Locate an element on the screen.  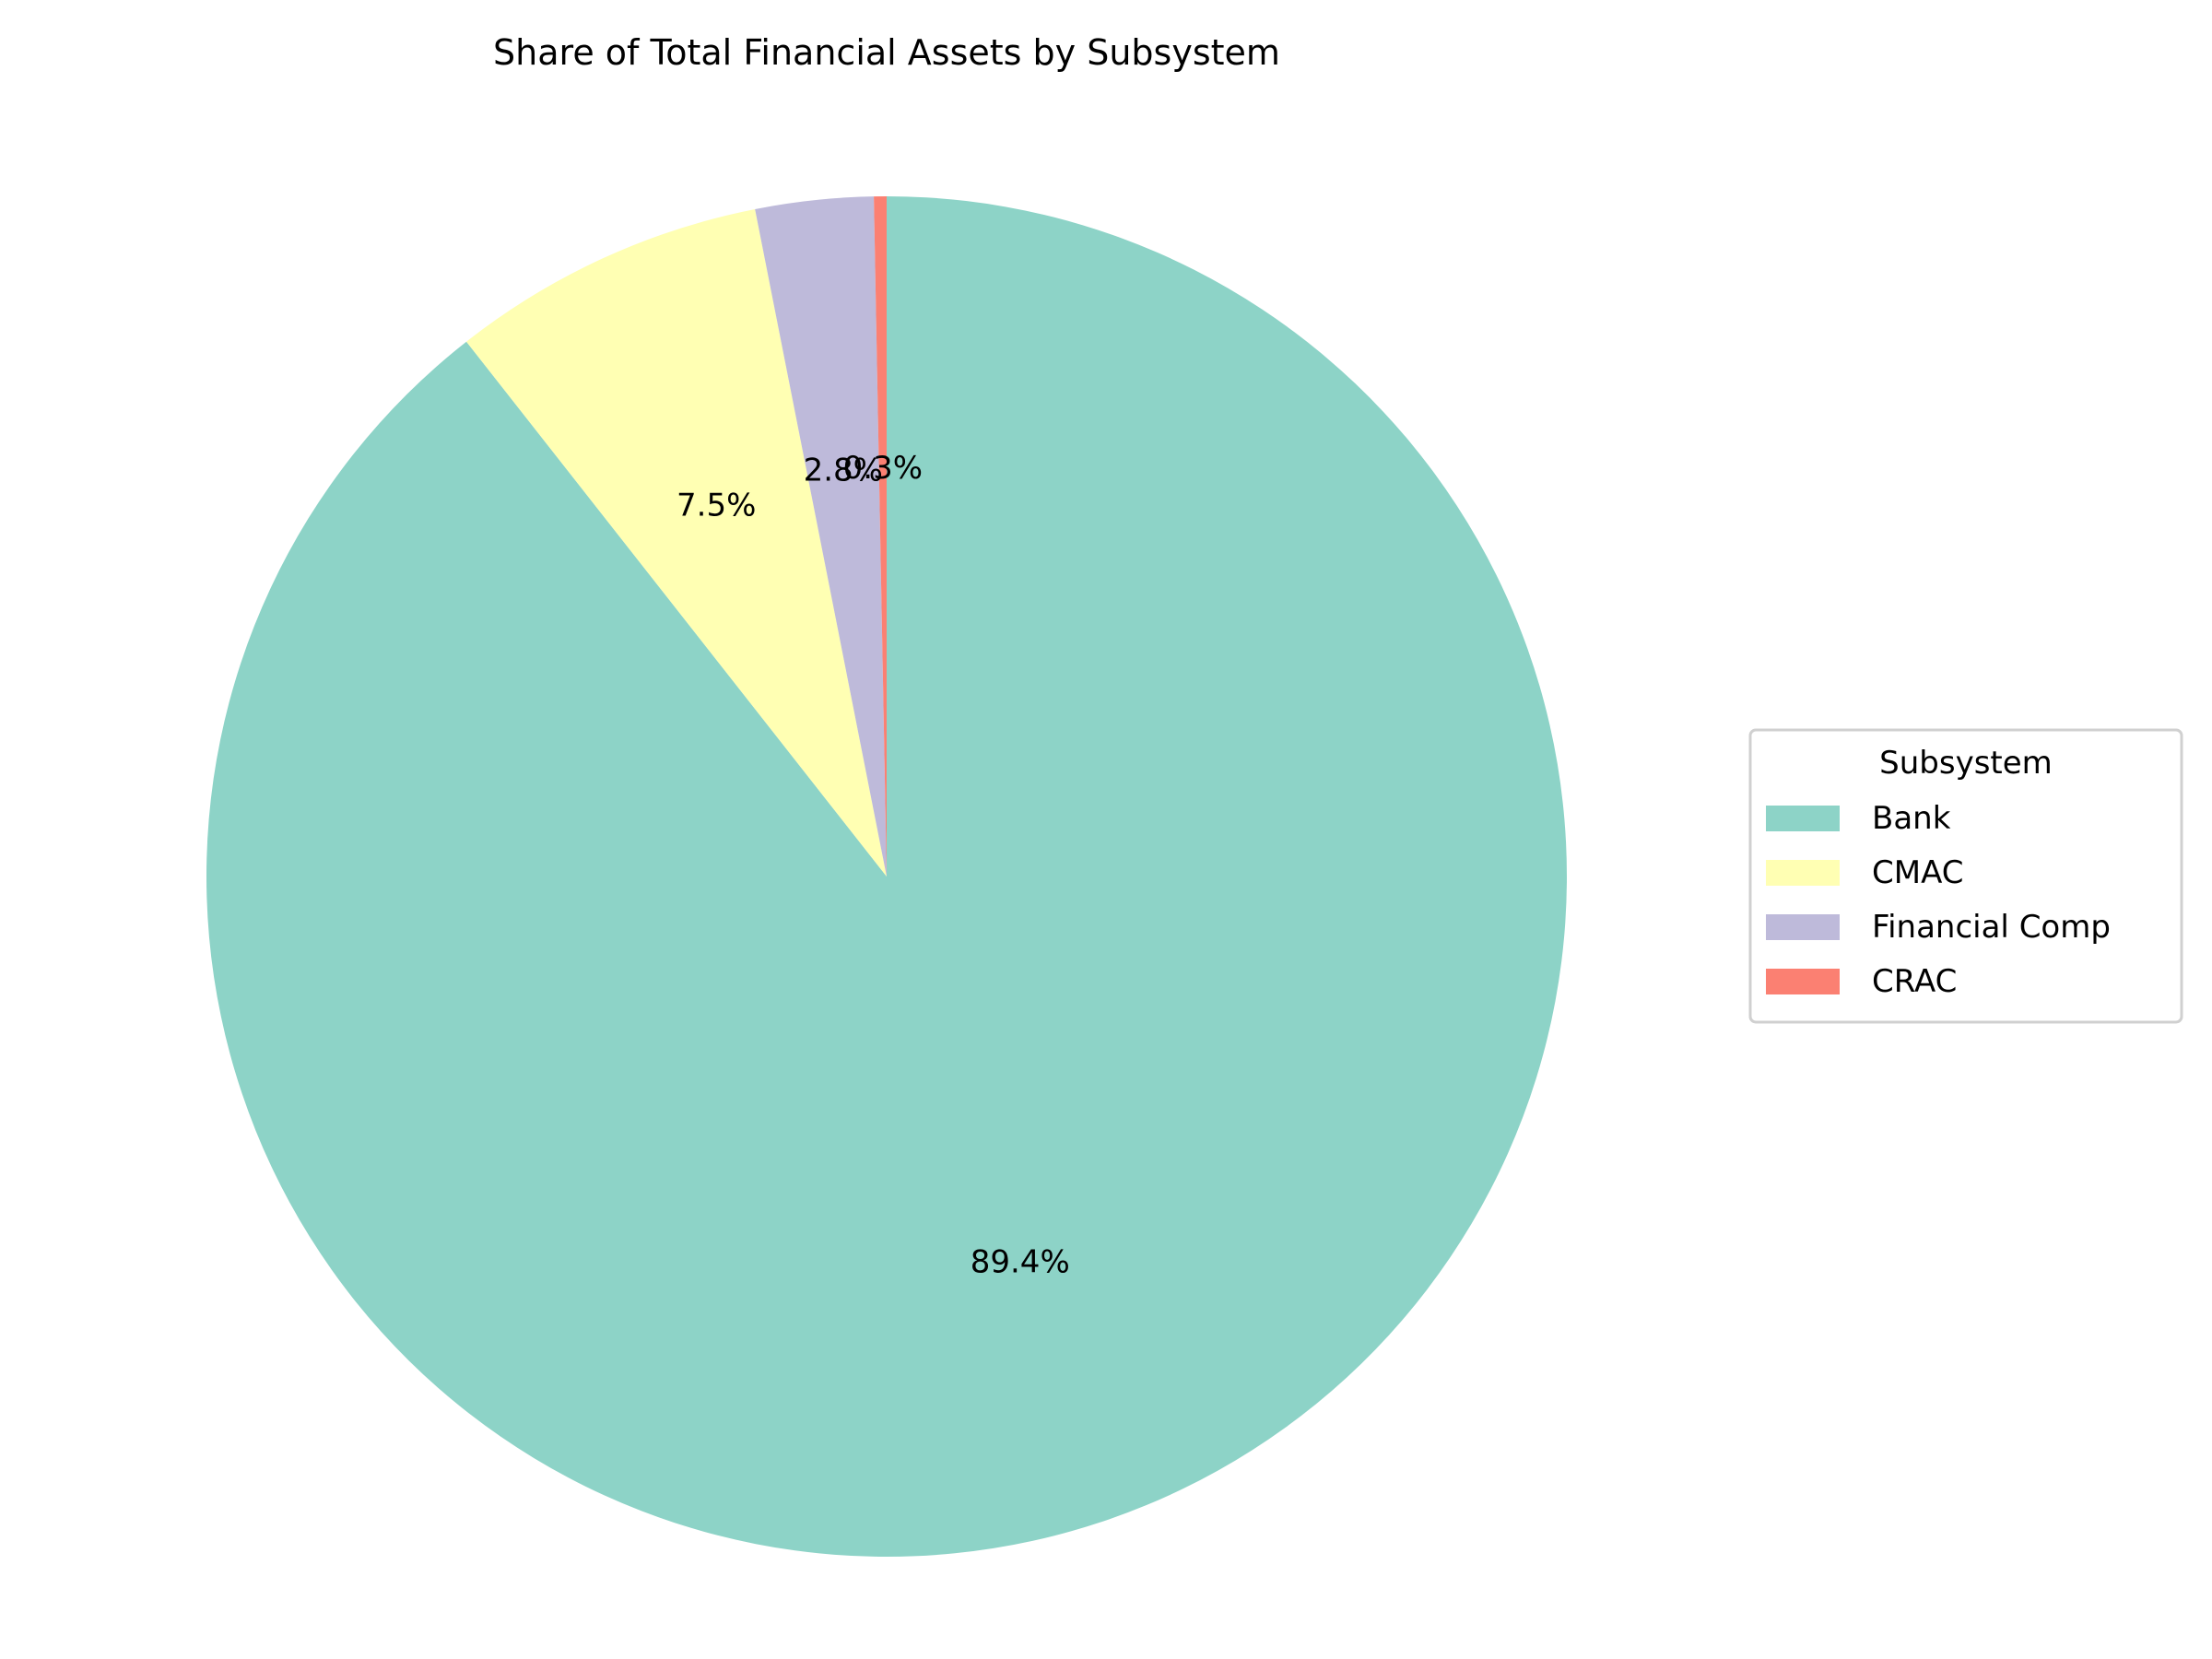
legend-swatch-financial-comp is located at coordinates (1803, 927).